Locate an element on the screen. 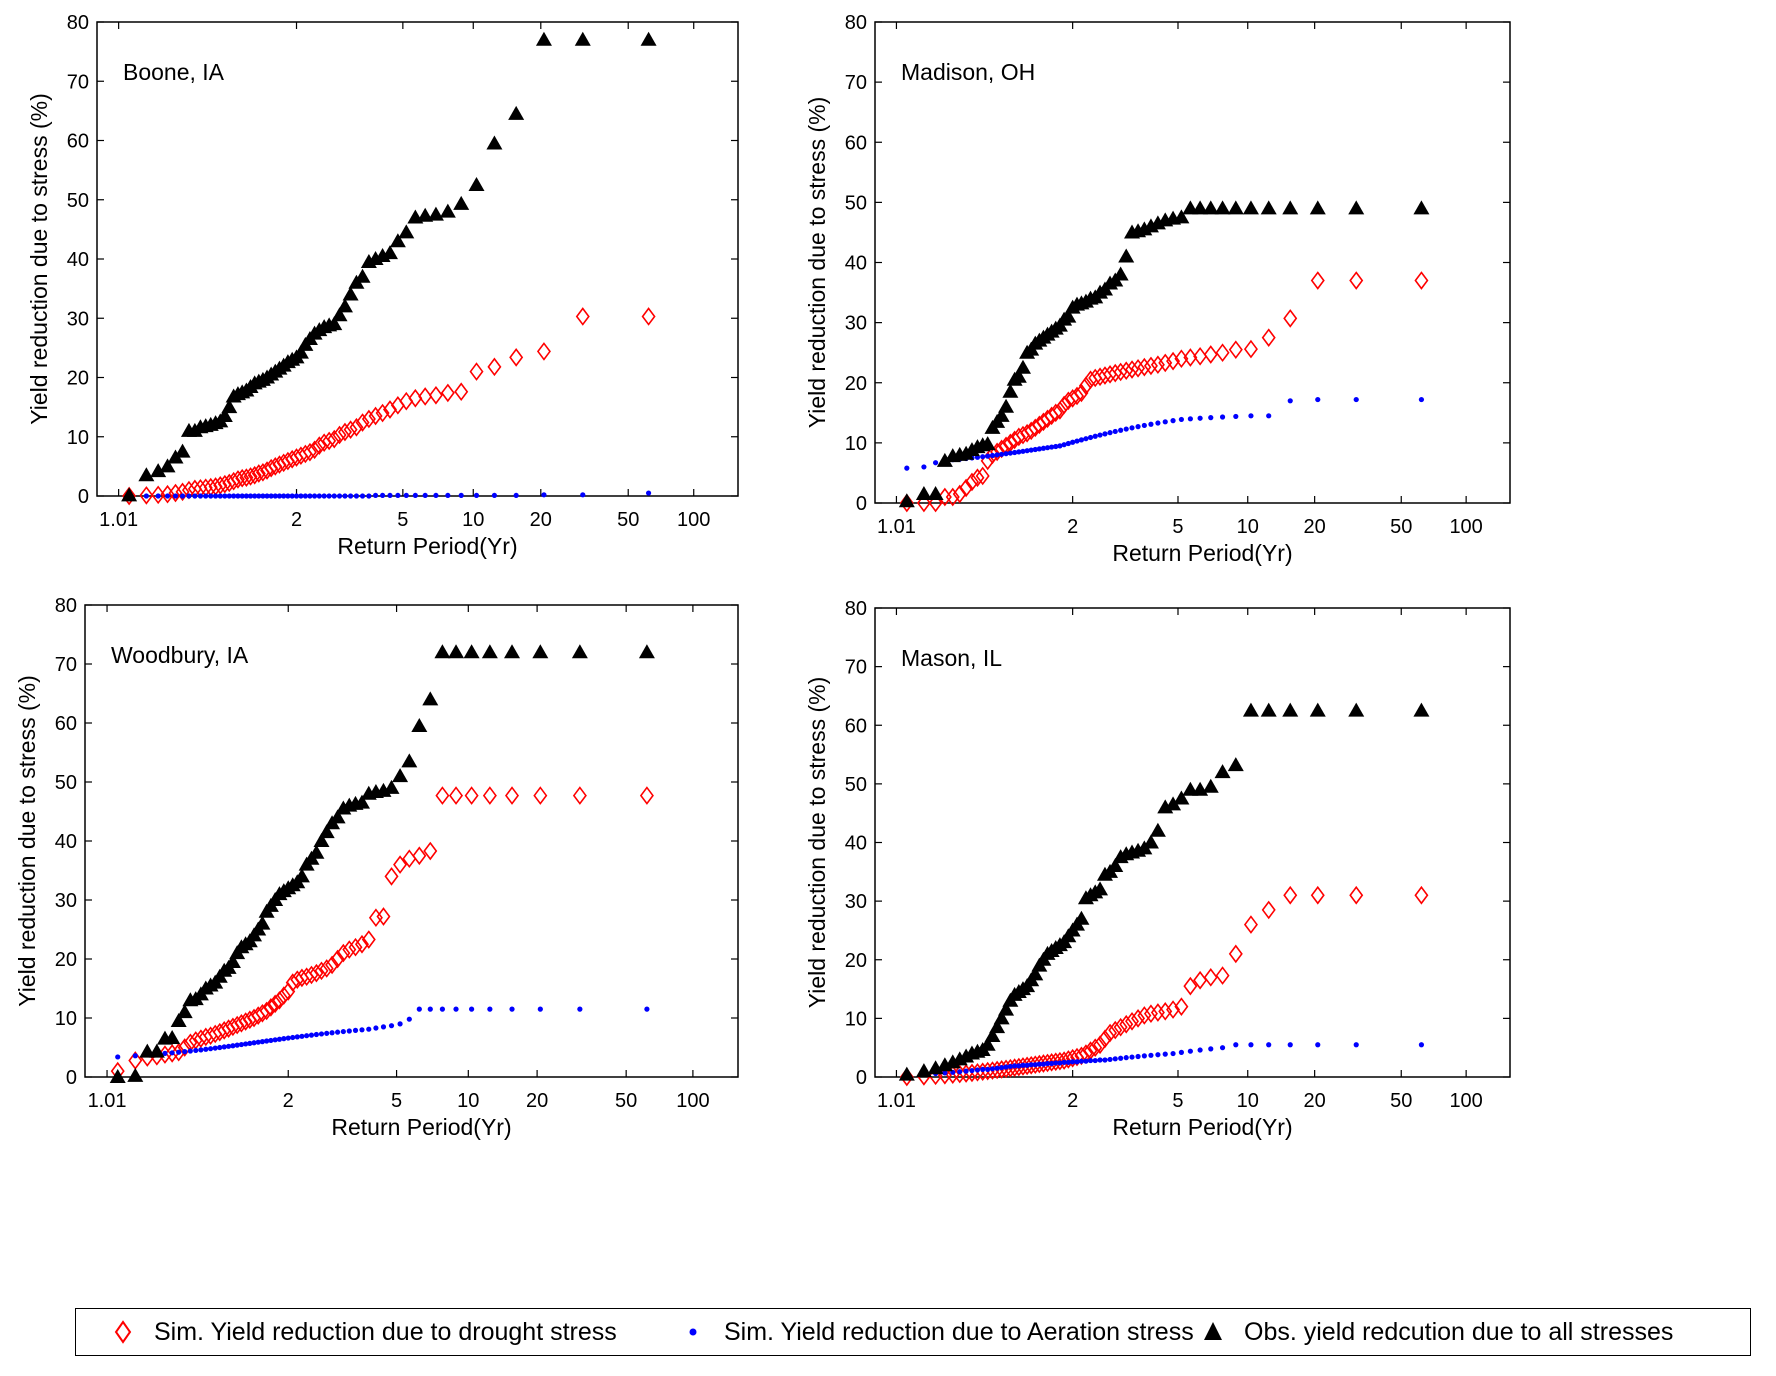 This screenshot has height=1376, width=1776. site-label: Mason, IL is located at coordinates (951, 658).